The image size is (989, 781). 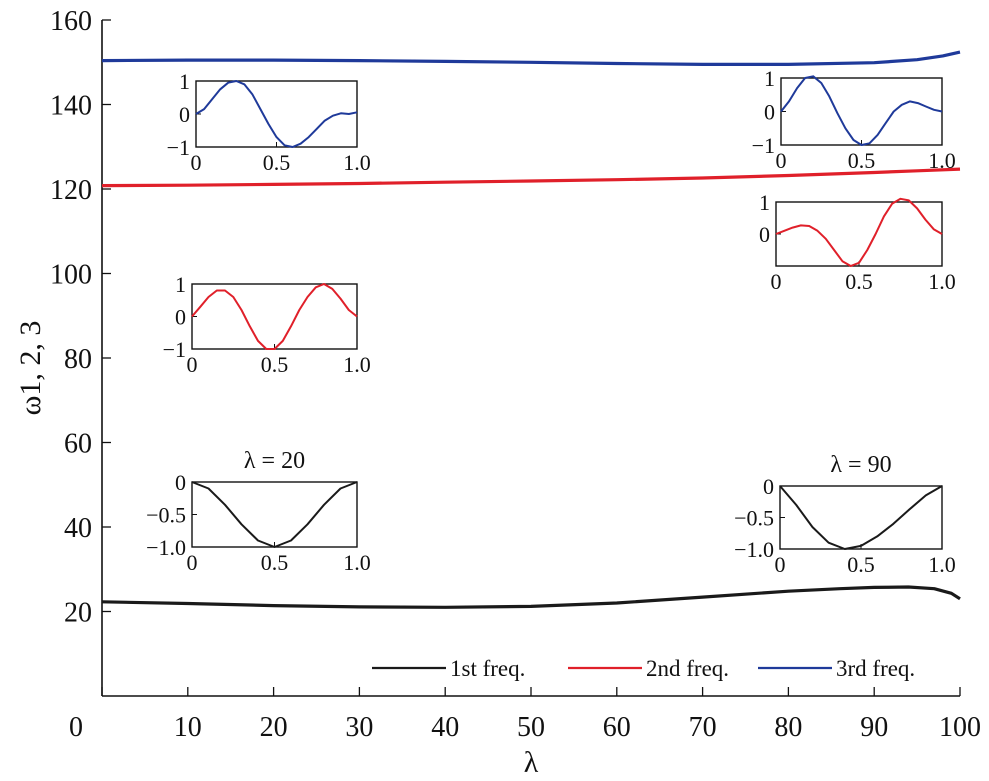 I want to click on inset-plot: 0 0.5 1.00−0.5−1.0λ = 90, so click(x=845, y=514).